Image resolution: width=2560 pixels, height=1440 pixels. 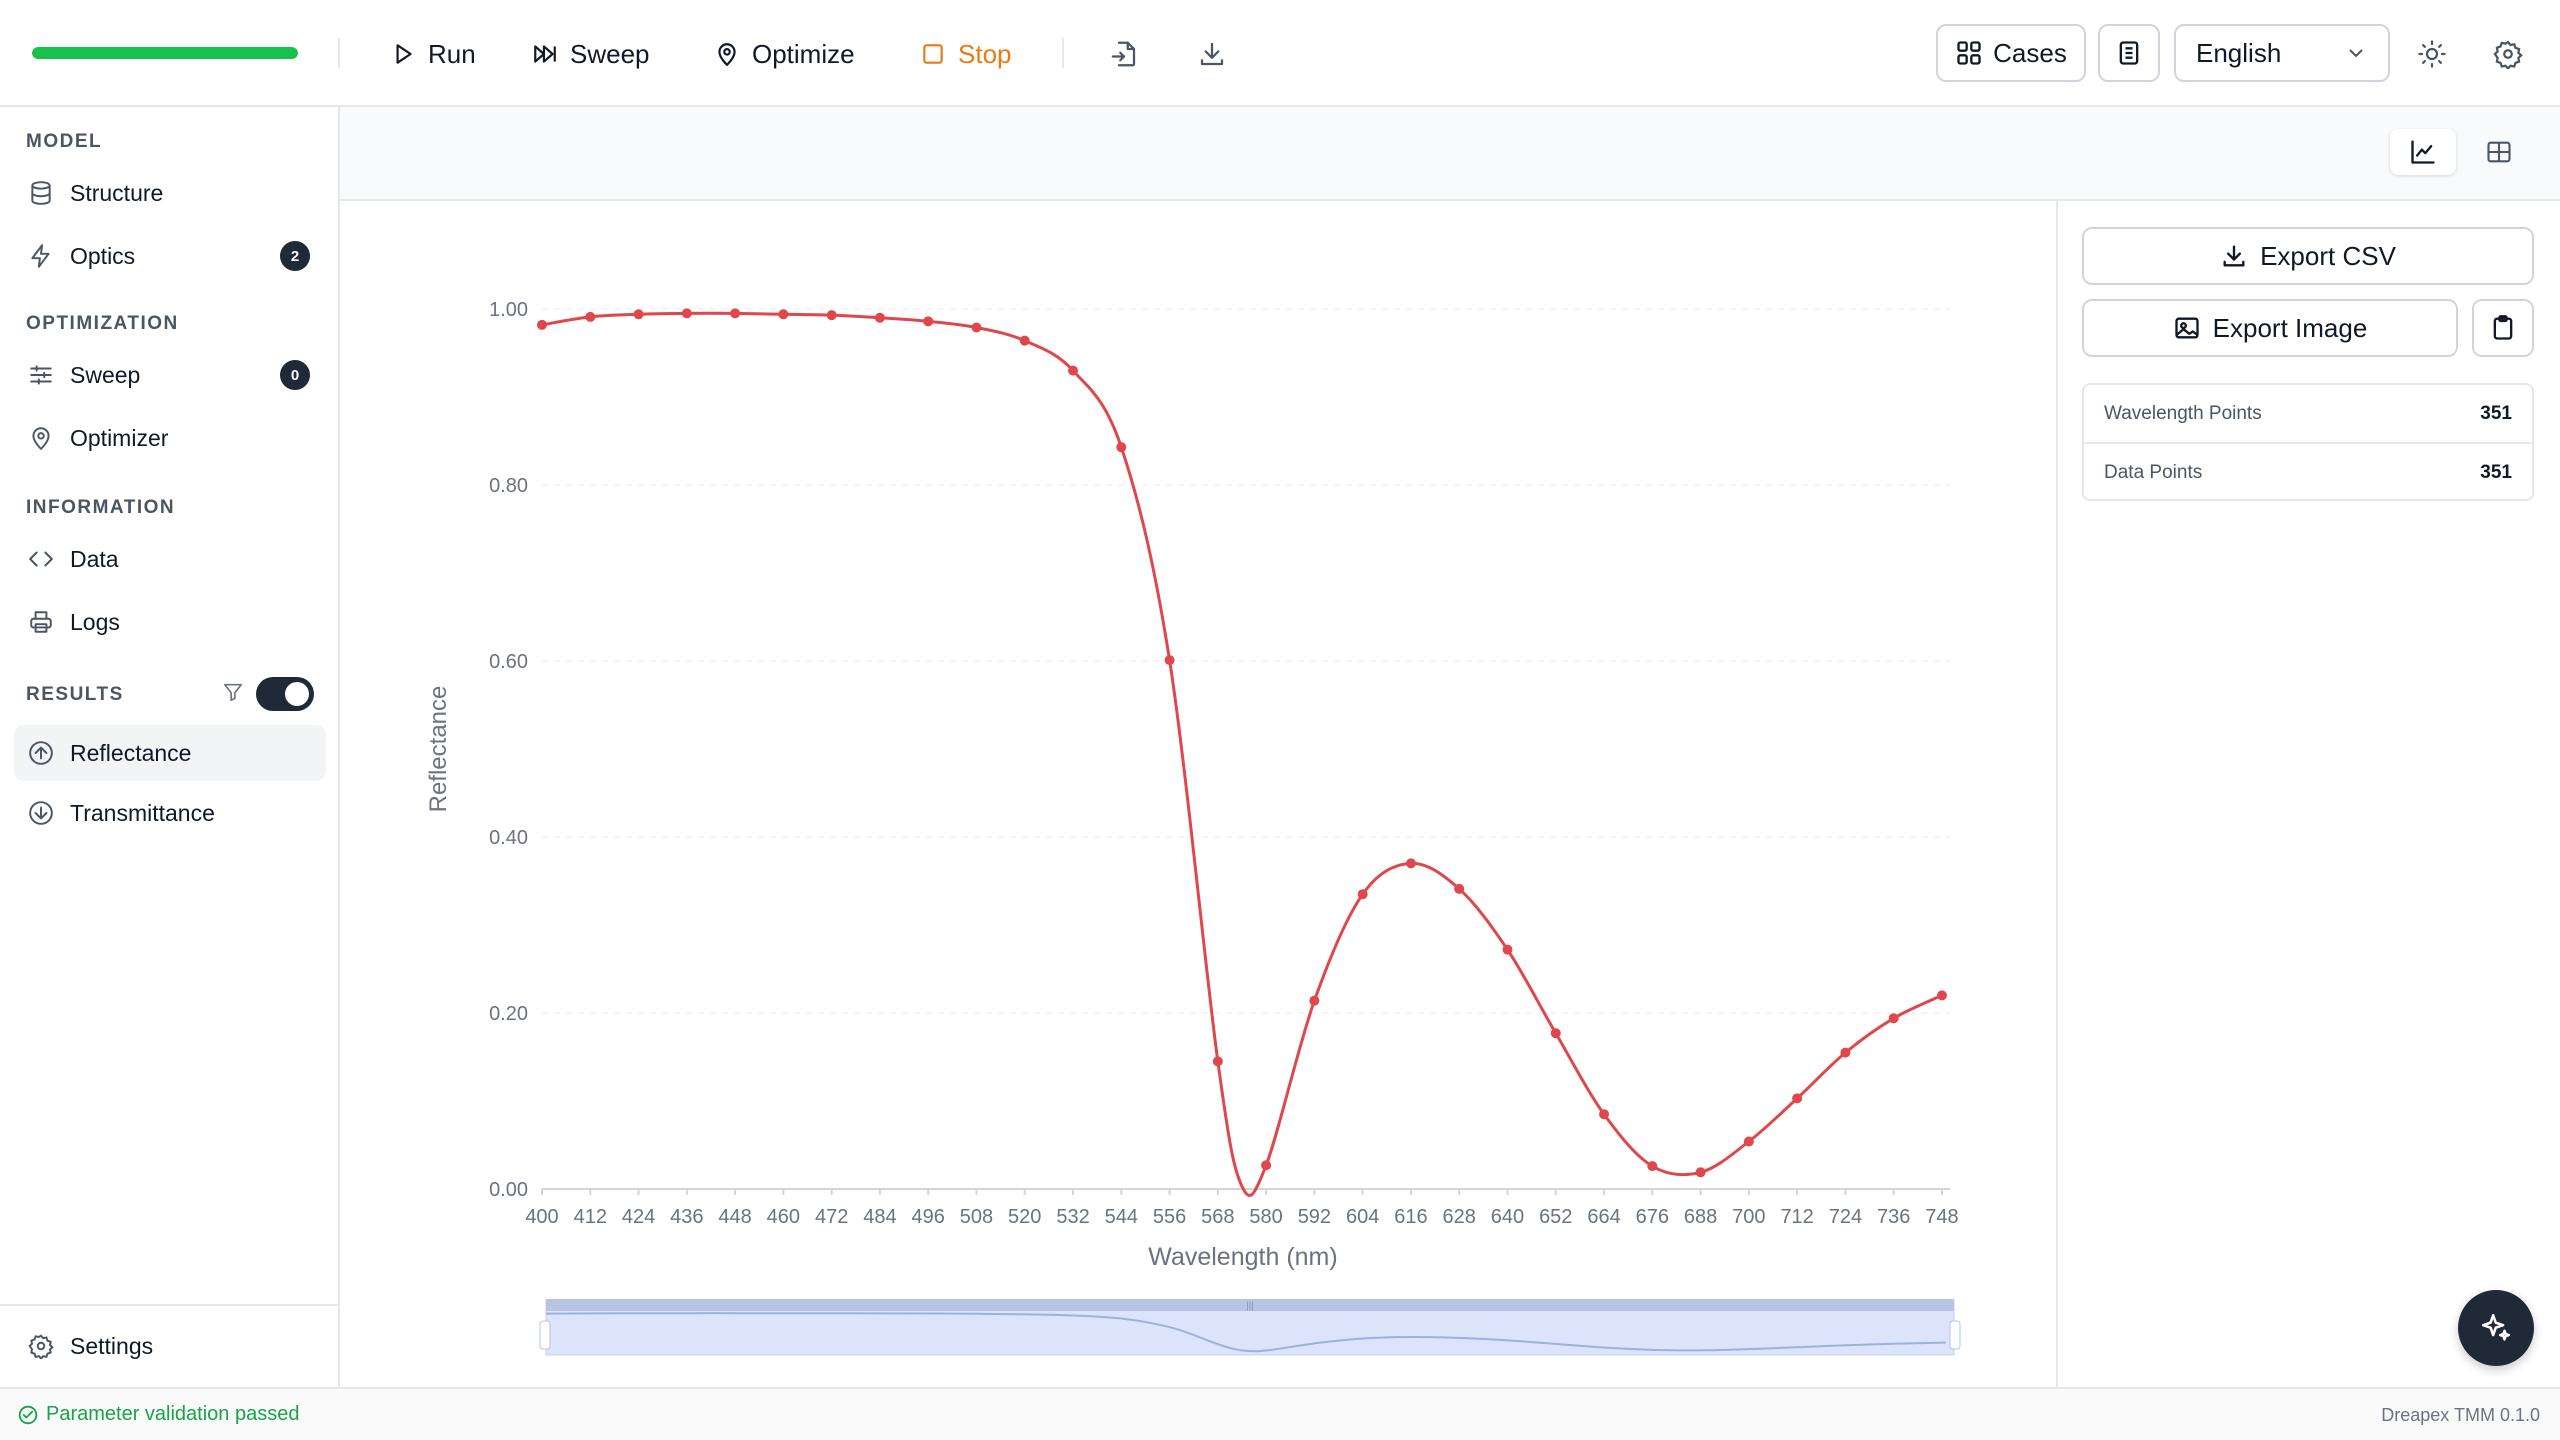 I want to click on section-label-model: MODEL, so click(x=64, y=141).